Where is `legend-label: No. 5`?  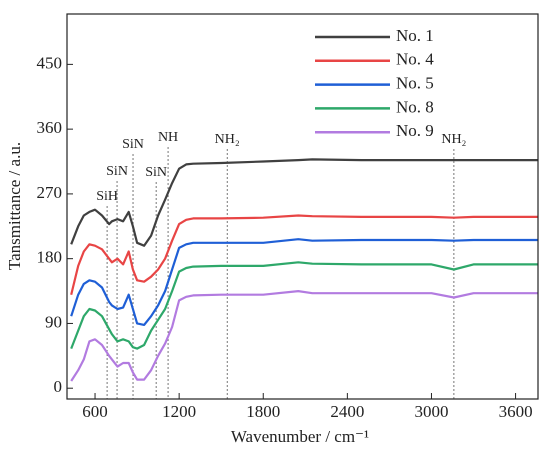 legend-label: No. 5 is located at coordinates (415, 83).